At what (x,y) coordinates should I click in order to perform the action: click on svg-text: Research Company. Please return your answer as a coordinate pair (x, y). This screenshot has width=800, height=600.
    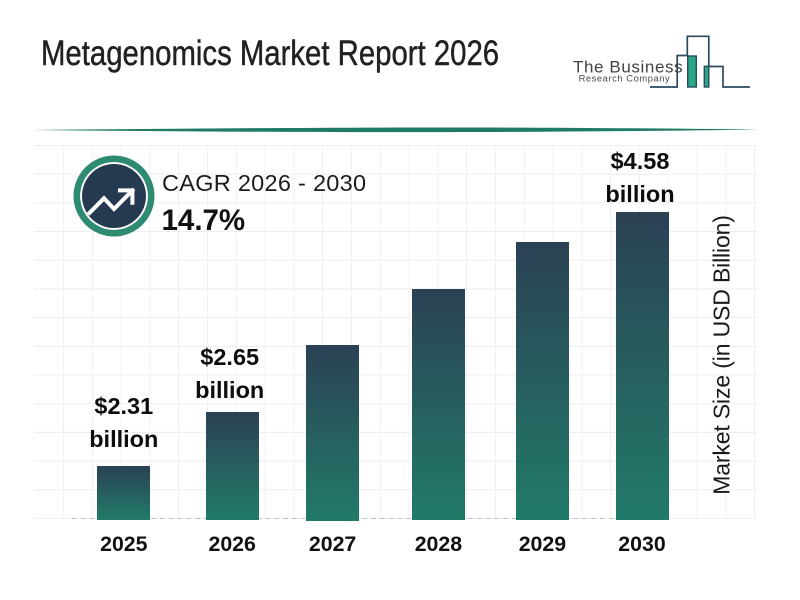
    Looking at the image, I should click on (625, 78).